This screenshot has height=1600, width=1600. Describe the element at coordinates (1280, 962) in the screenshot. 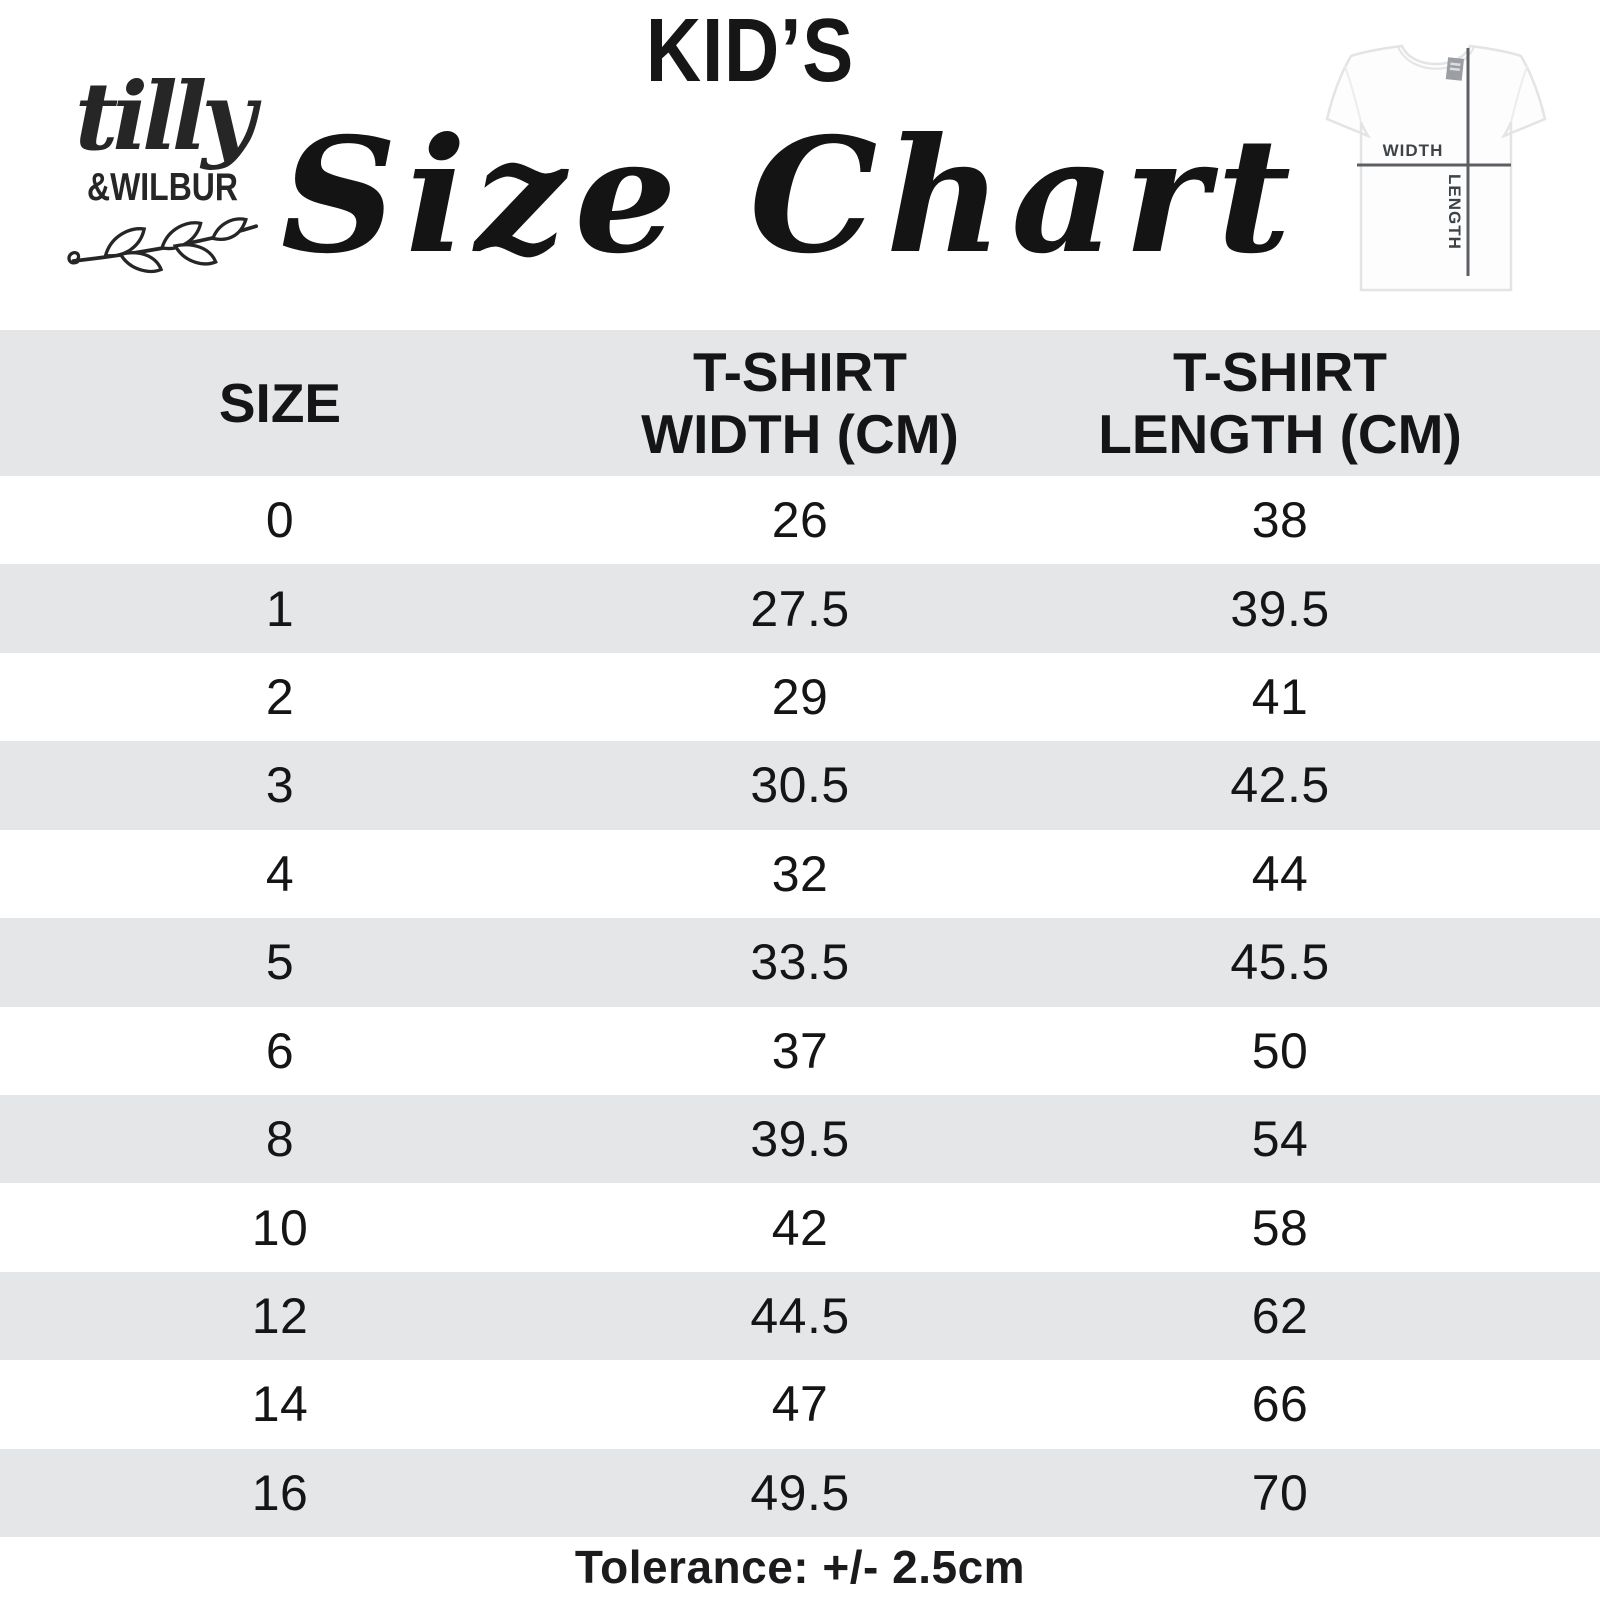

I see `length-cell: 45.5` at that location.